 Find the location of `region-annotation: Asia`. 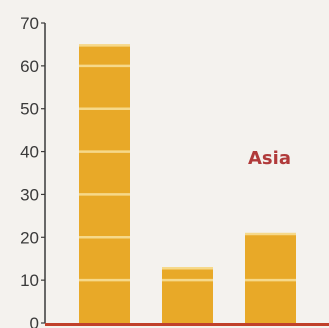

region-annotation: Asia is located at coordinates (269, 158).